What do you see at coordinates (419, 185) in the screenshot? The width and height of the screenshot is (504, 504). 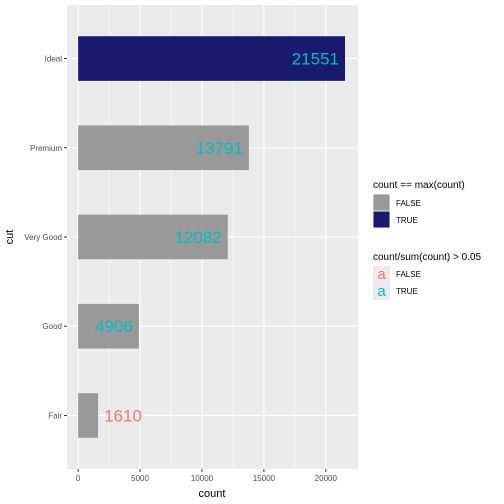 I see `legend-fill-title: count == max(count)` at bounding box center [419, 185].